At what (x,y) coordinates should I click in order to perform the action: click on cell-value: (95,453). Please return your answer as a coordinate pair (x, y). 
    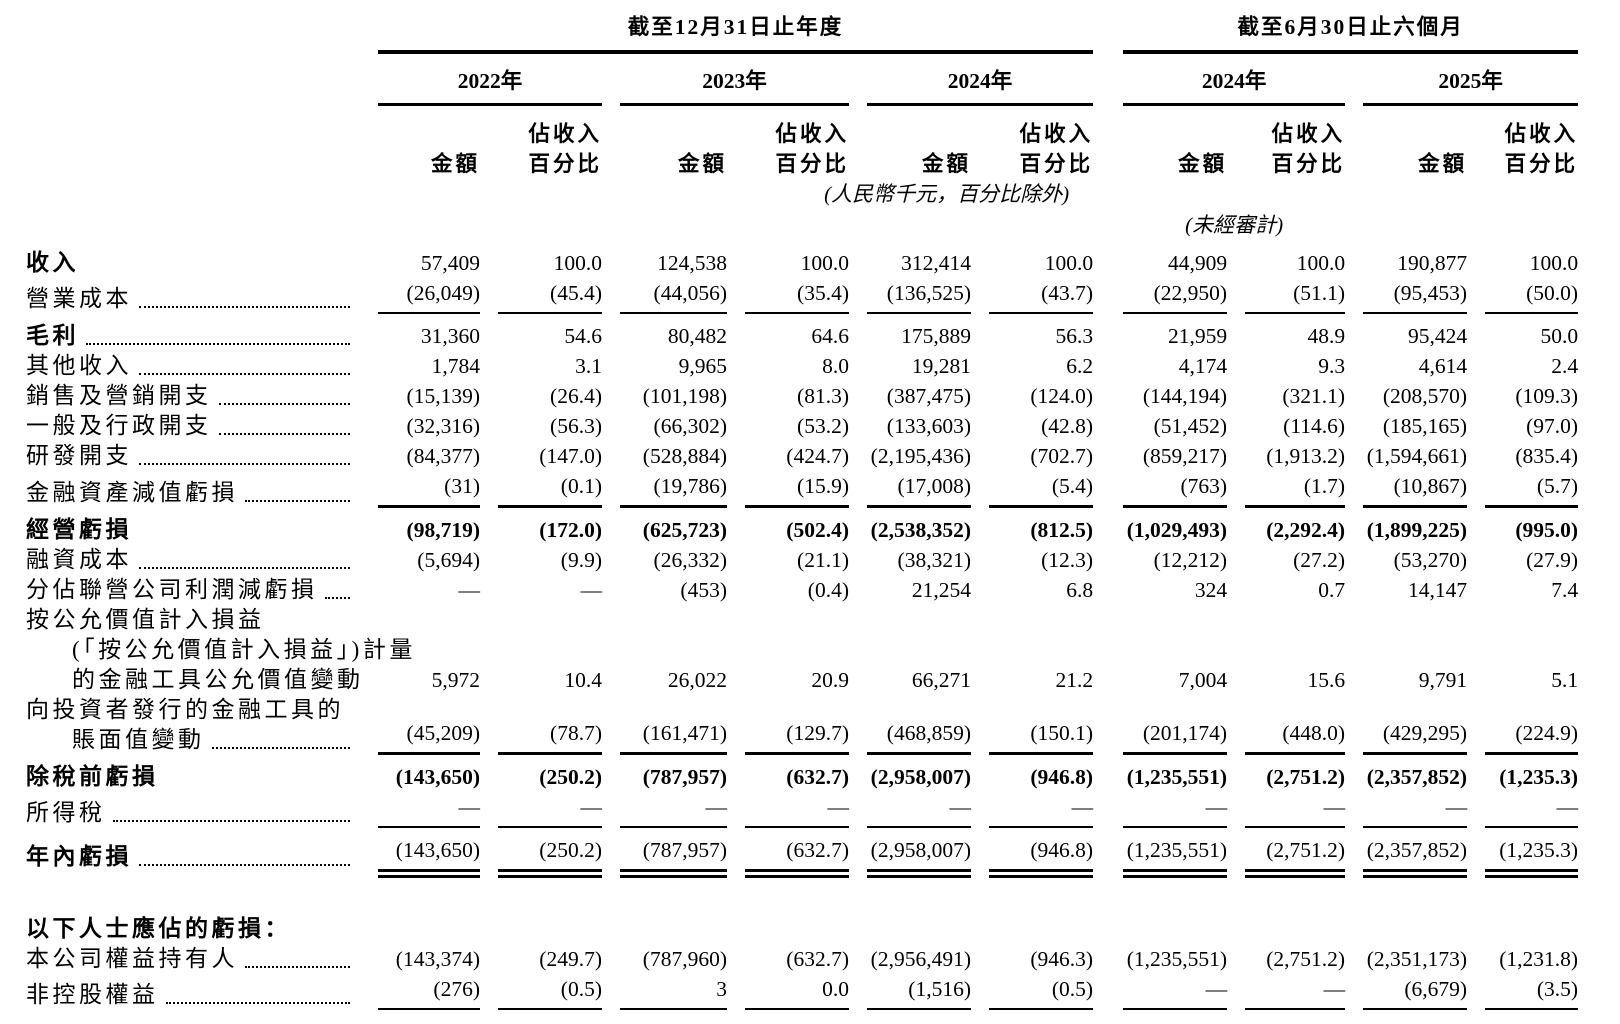
    Looking at the image, I should click on (1406, 296).